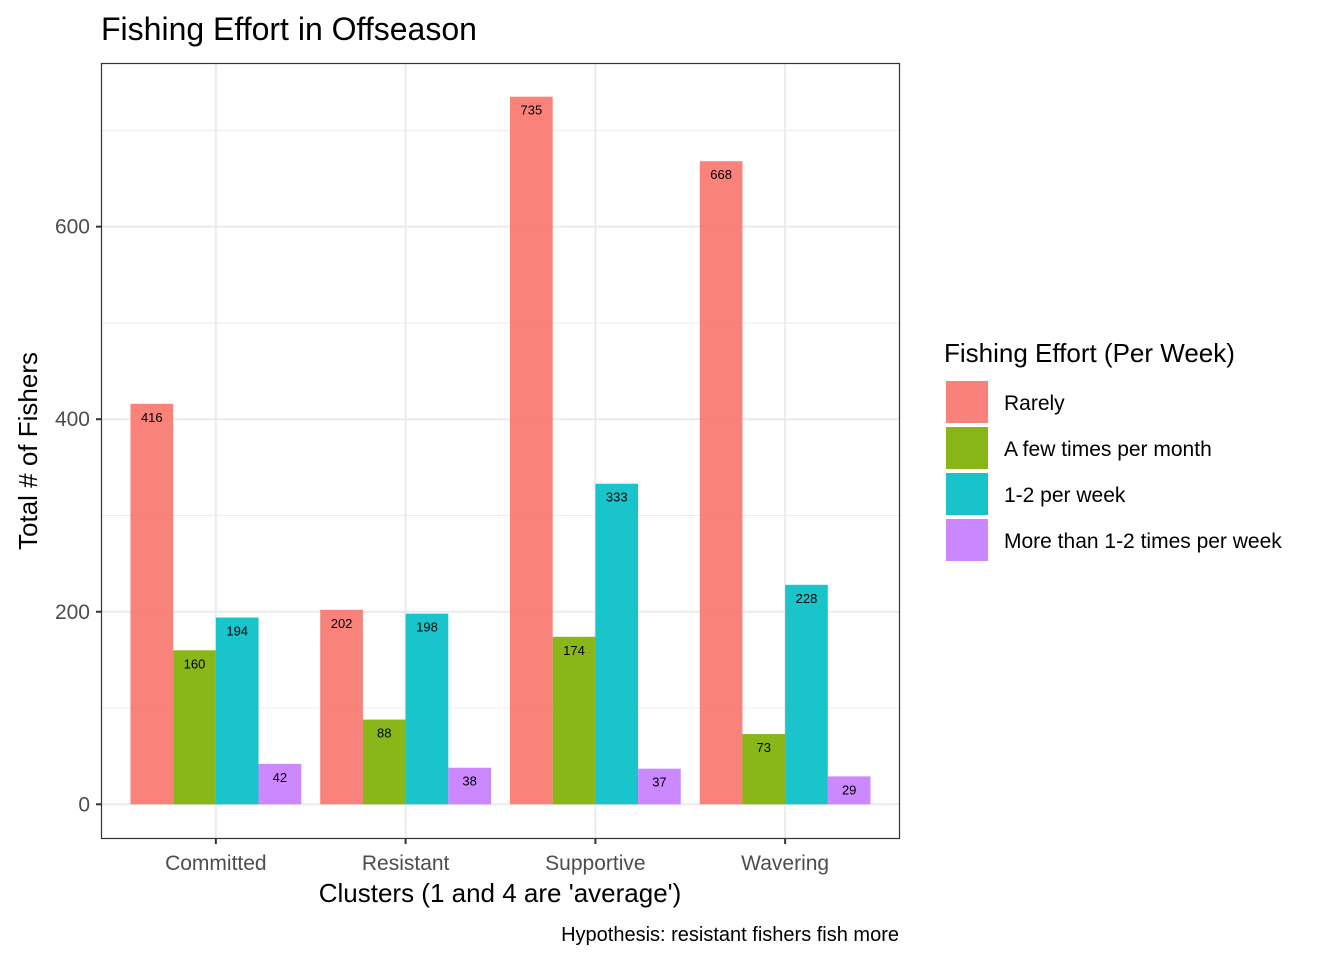 This screenshot has width=1344, height=960. Describe the element at coordinates (807, 598) in the screenshot. I see `bar-value-label: 228` at that location.